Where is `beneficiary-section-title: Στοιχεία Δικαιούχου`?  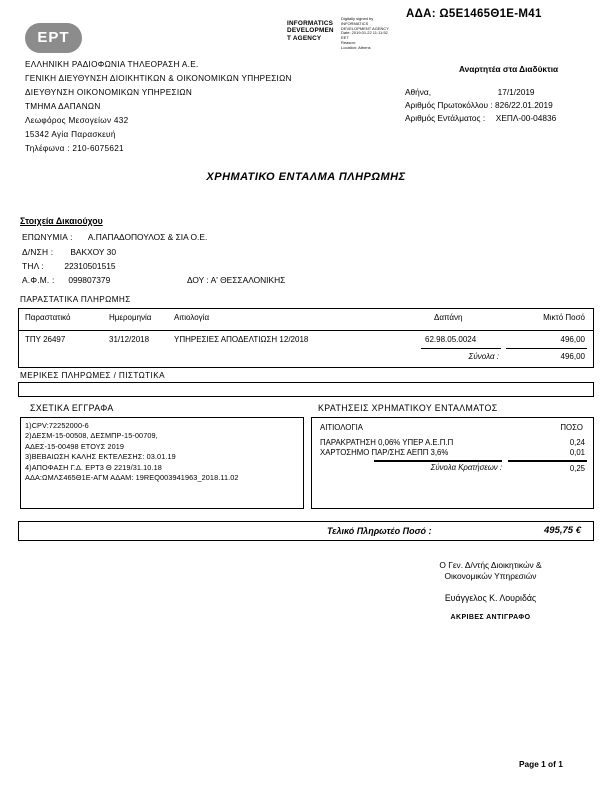 beneficiary-section-title: Στοιχεία Δικαιούχου is located at coordinates (61, 221).